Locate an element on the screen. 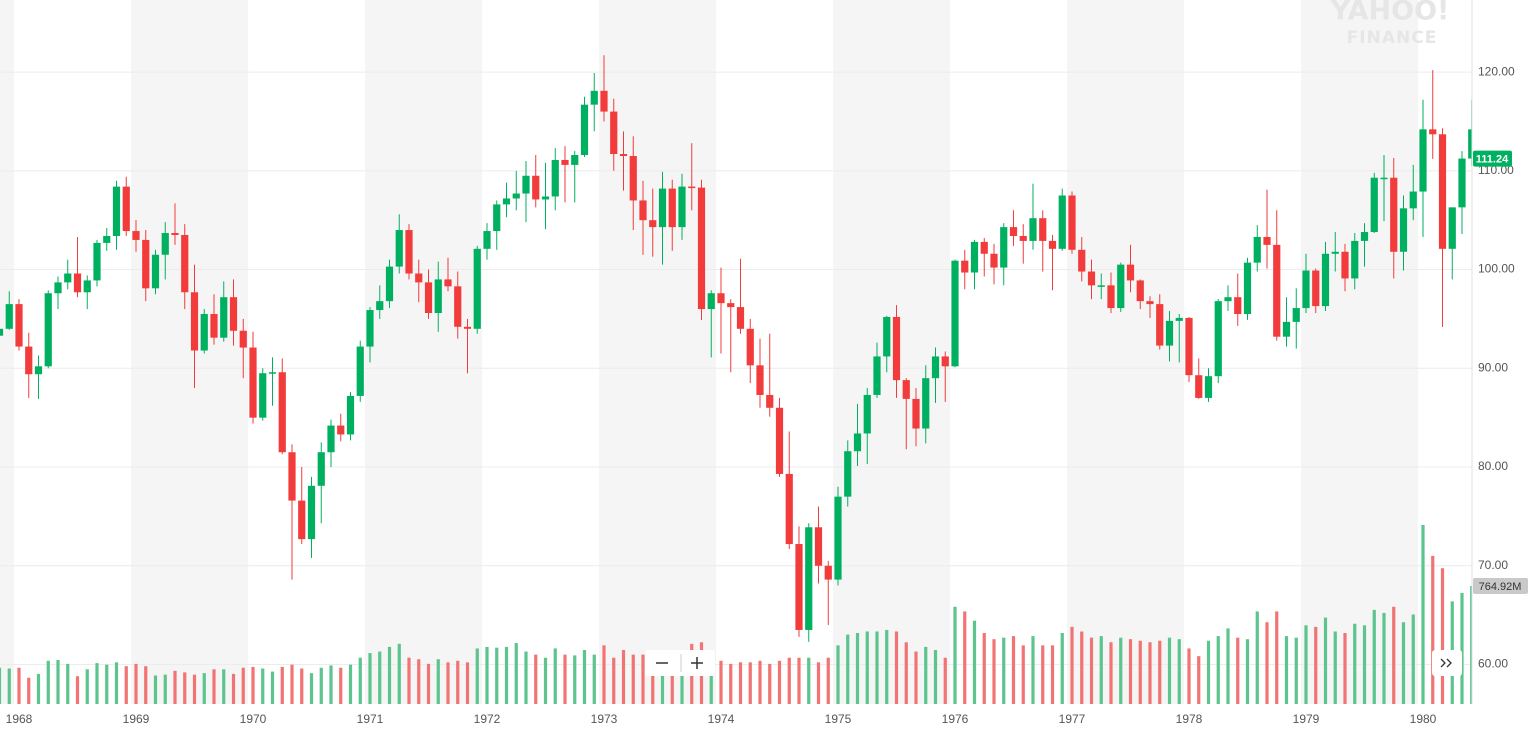 The width and height of the screenshot is (1536, 734). last-price-label: 111.24 is located at coordinates (1492, 159).